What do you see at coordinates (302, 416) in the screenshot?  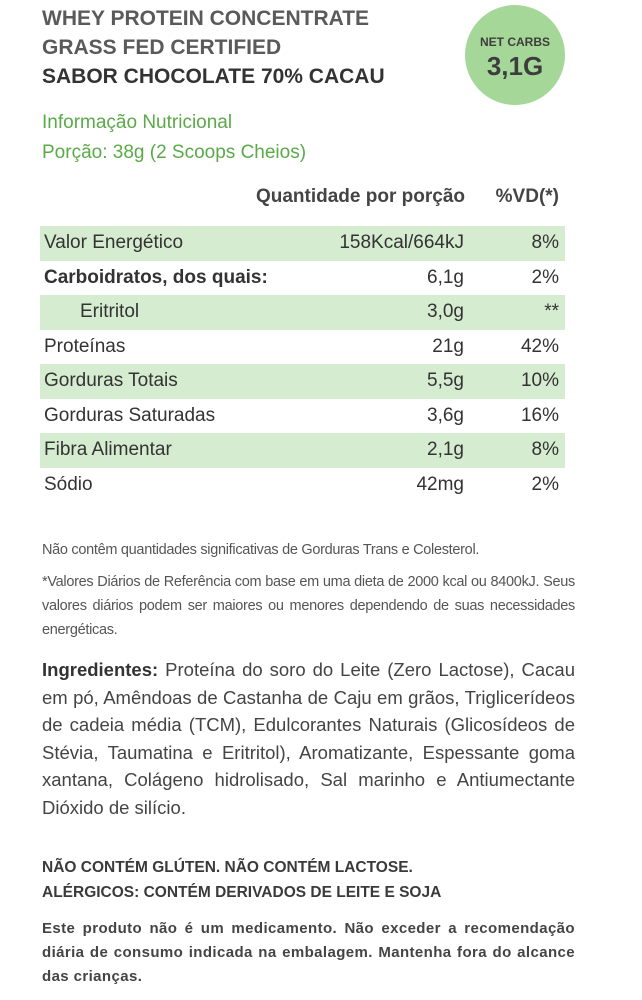 I see `table-row: Gorduras Saturadas 3,6g 16%` at bounding box center [302, 416].